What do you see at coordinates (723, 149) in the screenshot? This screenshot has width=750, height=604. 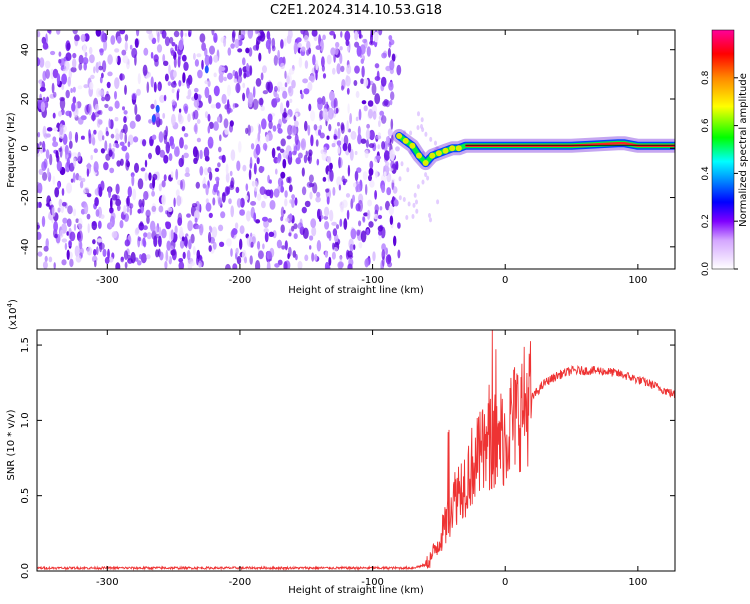 I see `colorbar` at bounding box center [723, 149].